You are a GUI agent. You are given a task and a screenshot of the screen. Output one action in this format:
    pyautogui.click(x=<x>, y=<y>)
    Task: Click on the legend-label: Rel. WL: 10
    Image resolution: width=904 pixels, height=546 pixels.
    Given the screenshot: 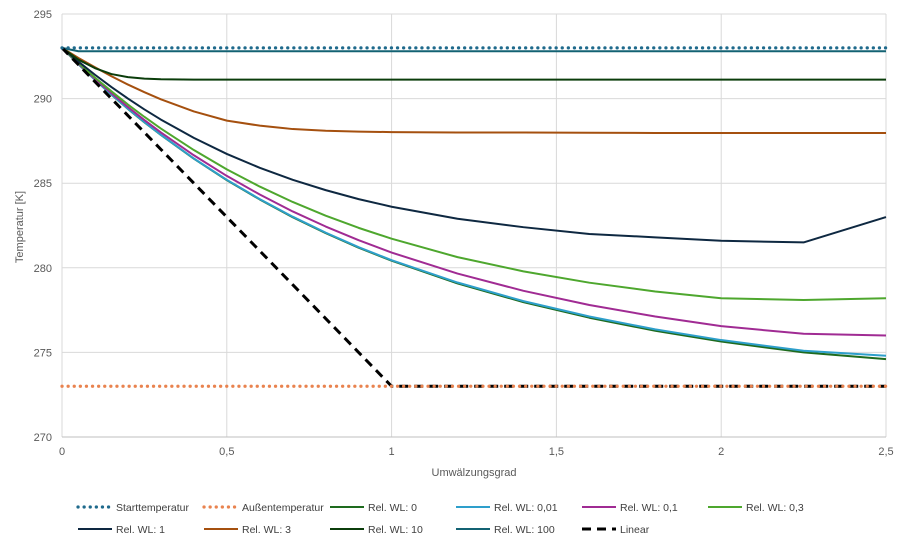 What is the action you would take?
    pyautogui.click(x=395, y=530)
    